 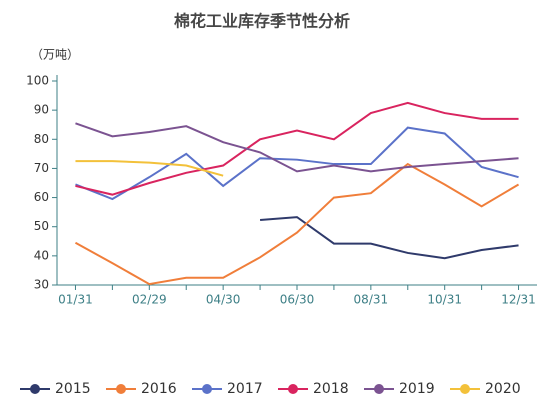 I want to click on legend-label: 2019, so click(x=417, y=389).